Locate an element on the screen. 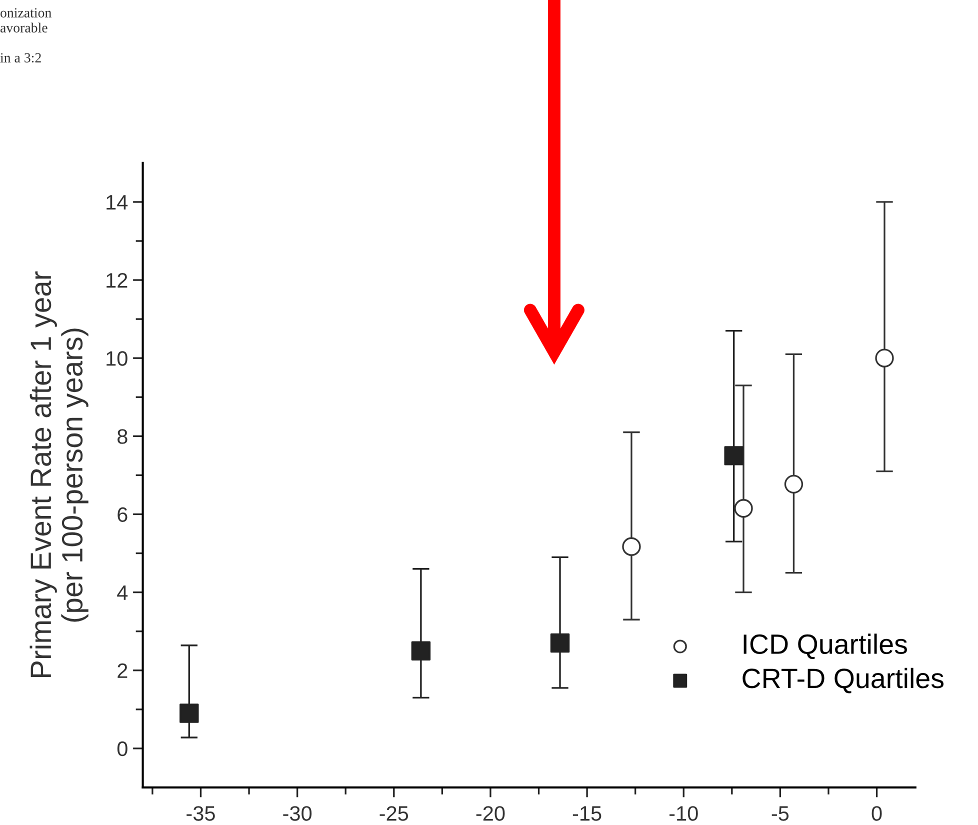 The image size is (978, 825). x-tick-label: 0 is located at coordinates (877, 813).